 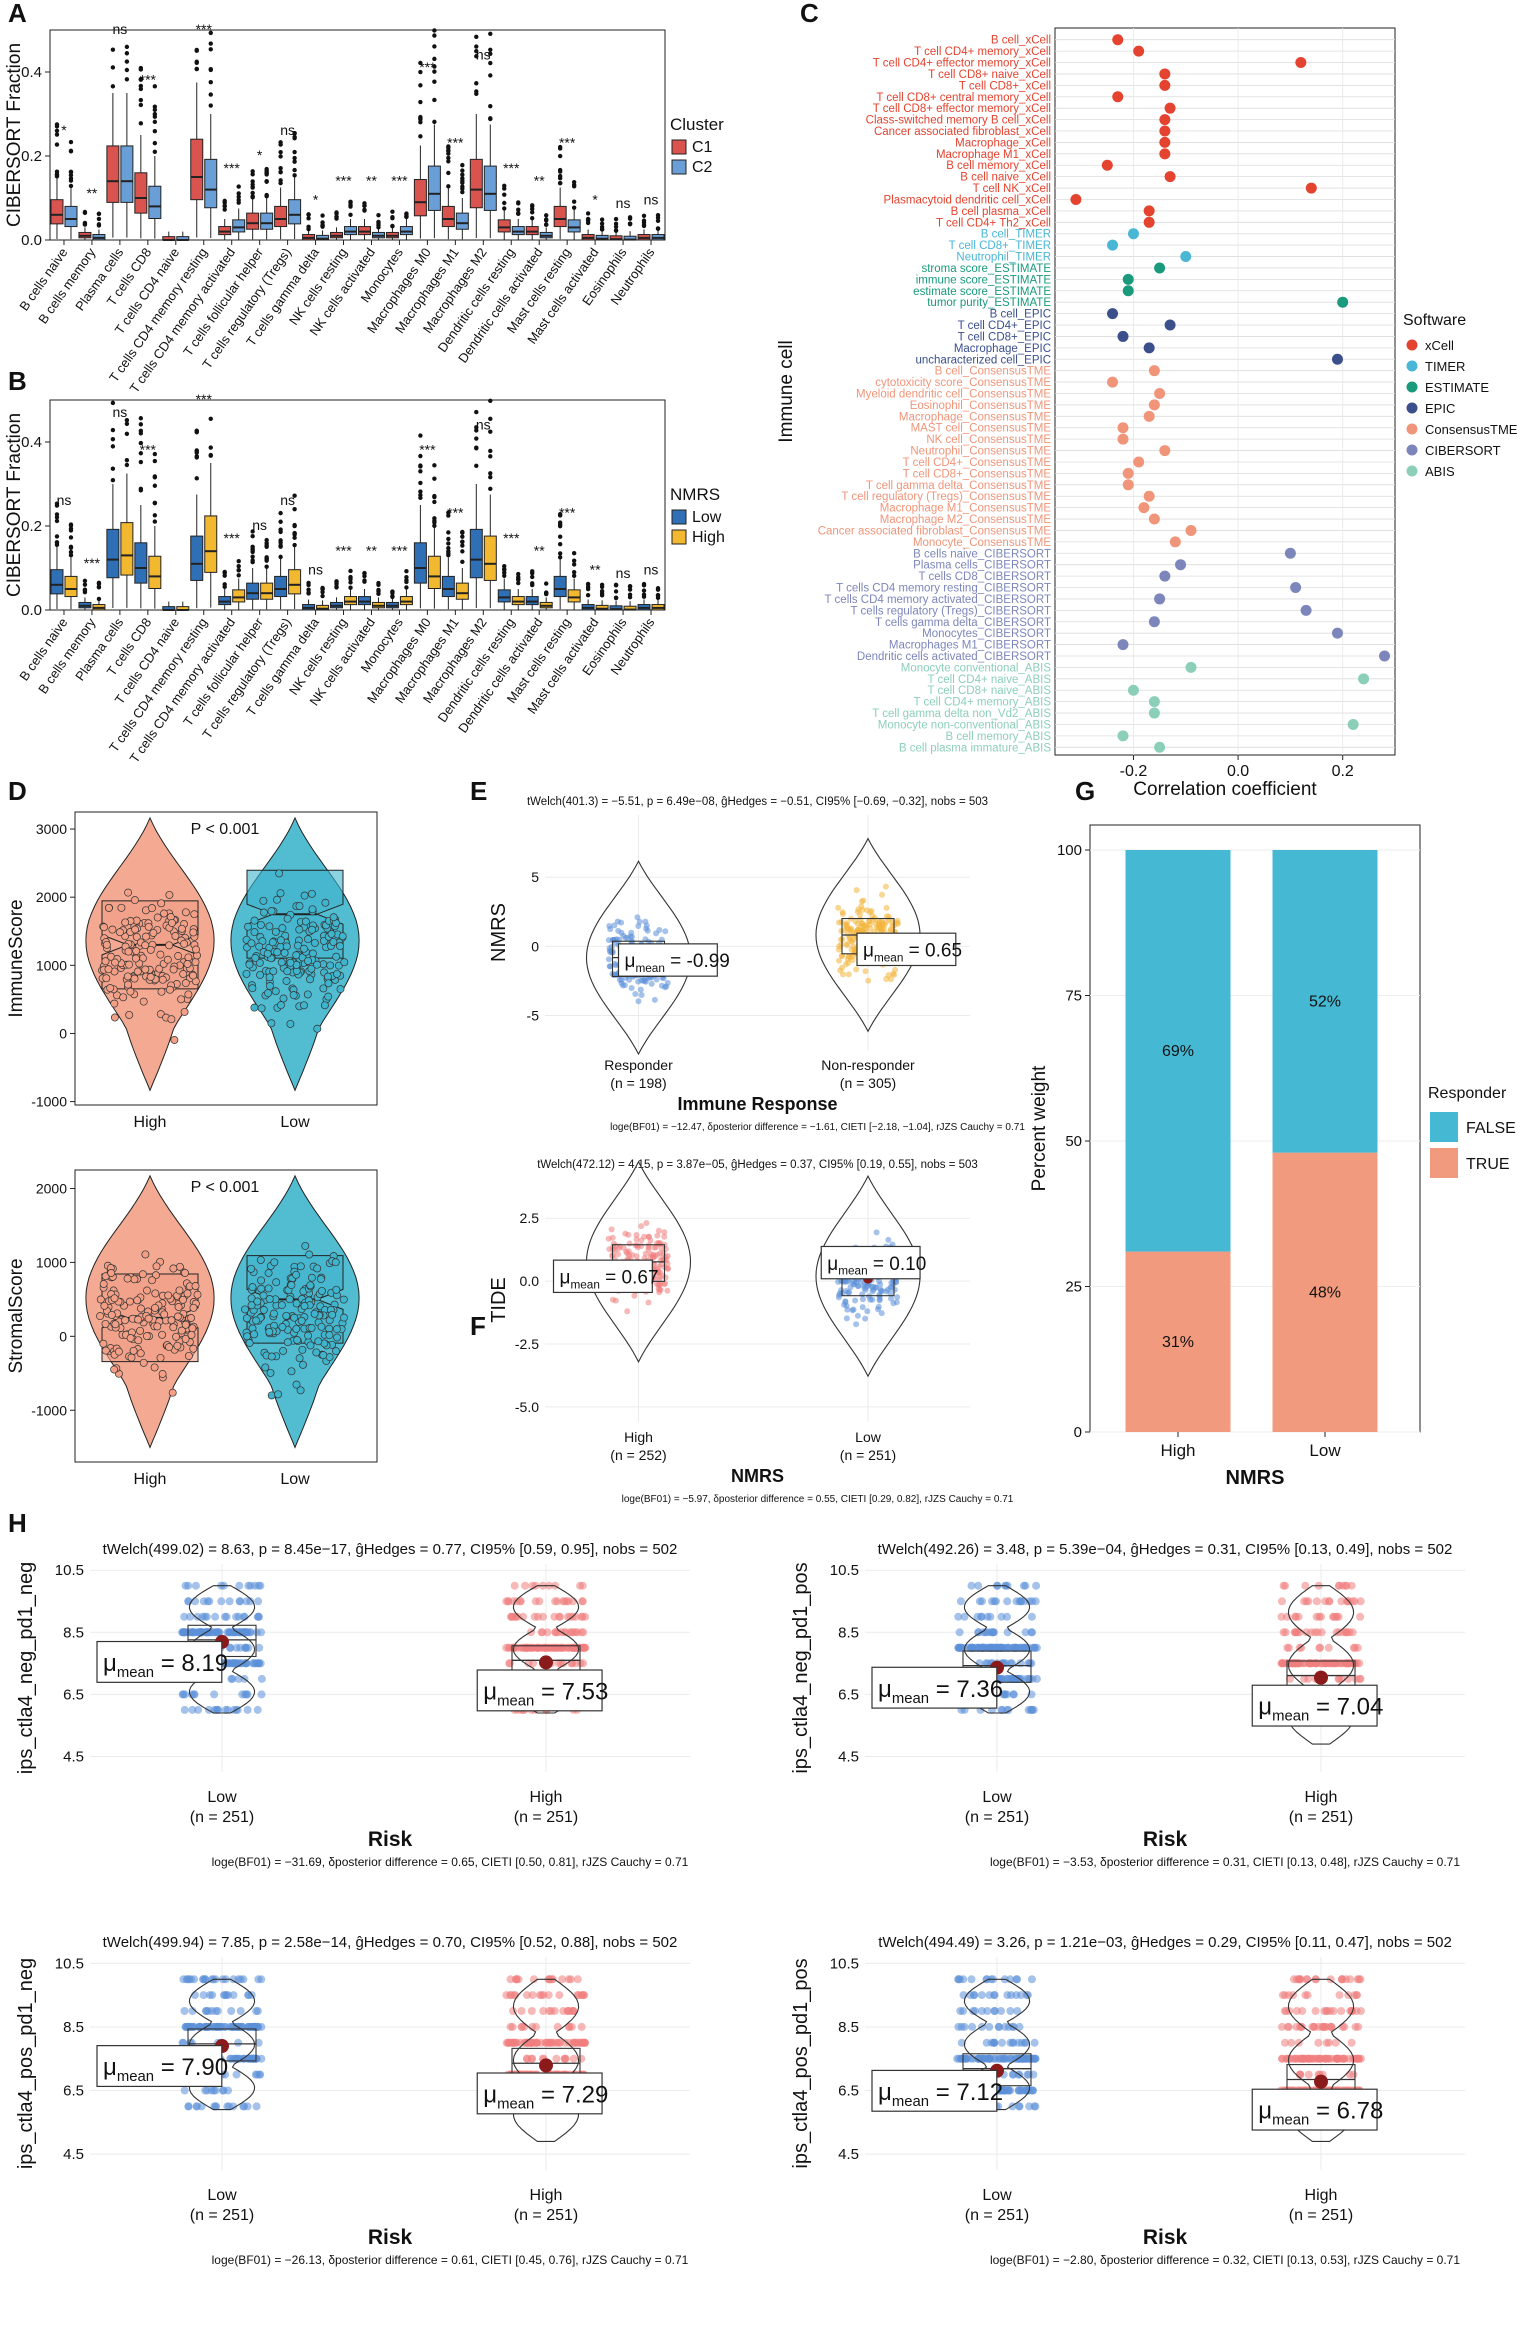 I want to click on x-axis-title: Correlation coefficient, so click(x=1225, y=789).